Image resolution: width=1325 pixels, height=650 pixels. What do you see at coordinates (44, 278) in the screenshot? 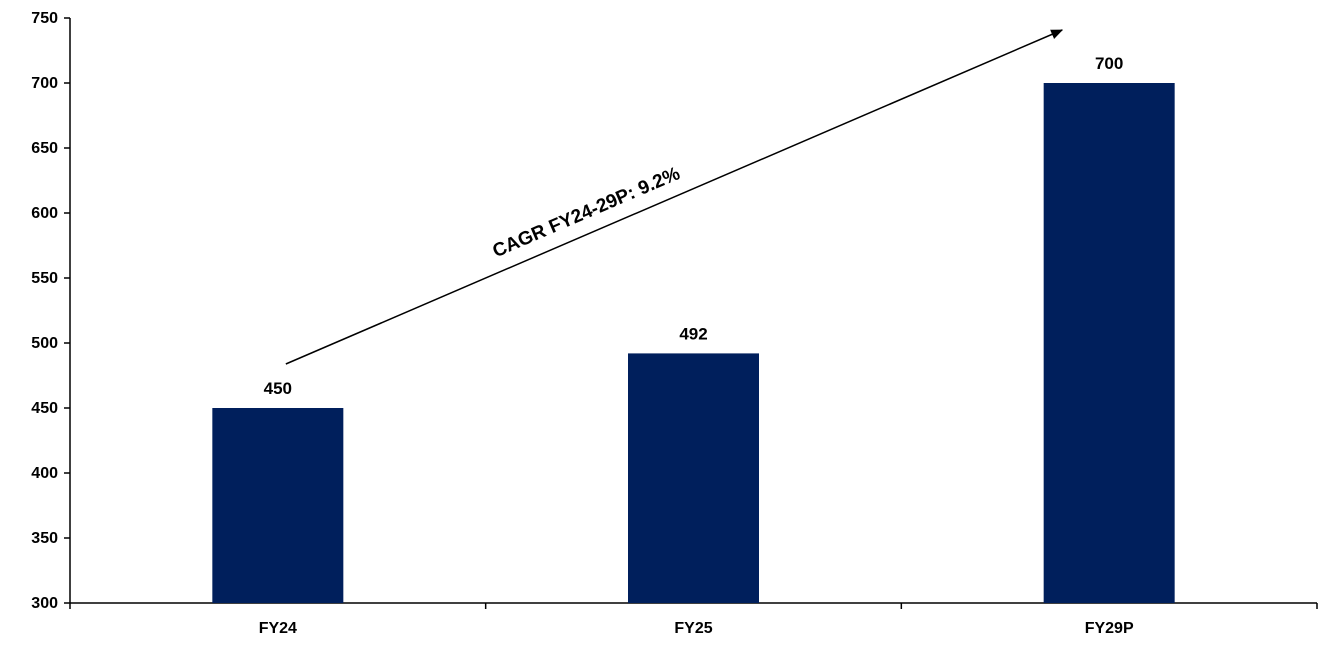
I see `y-tick-label: 550` at bounding box center [44, 278].